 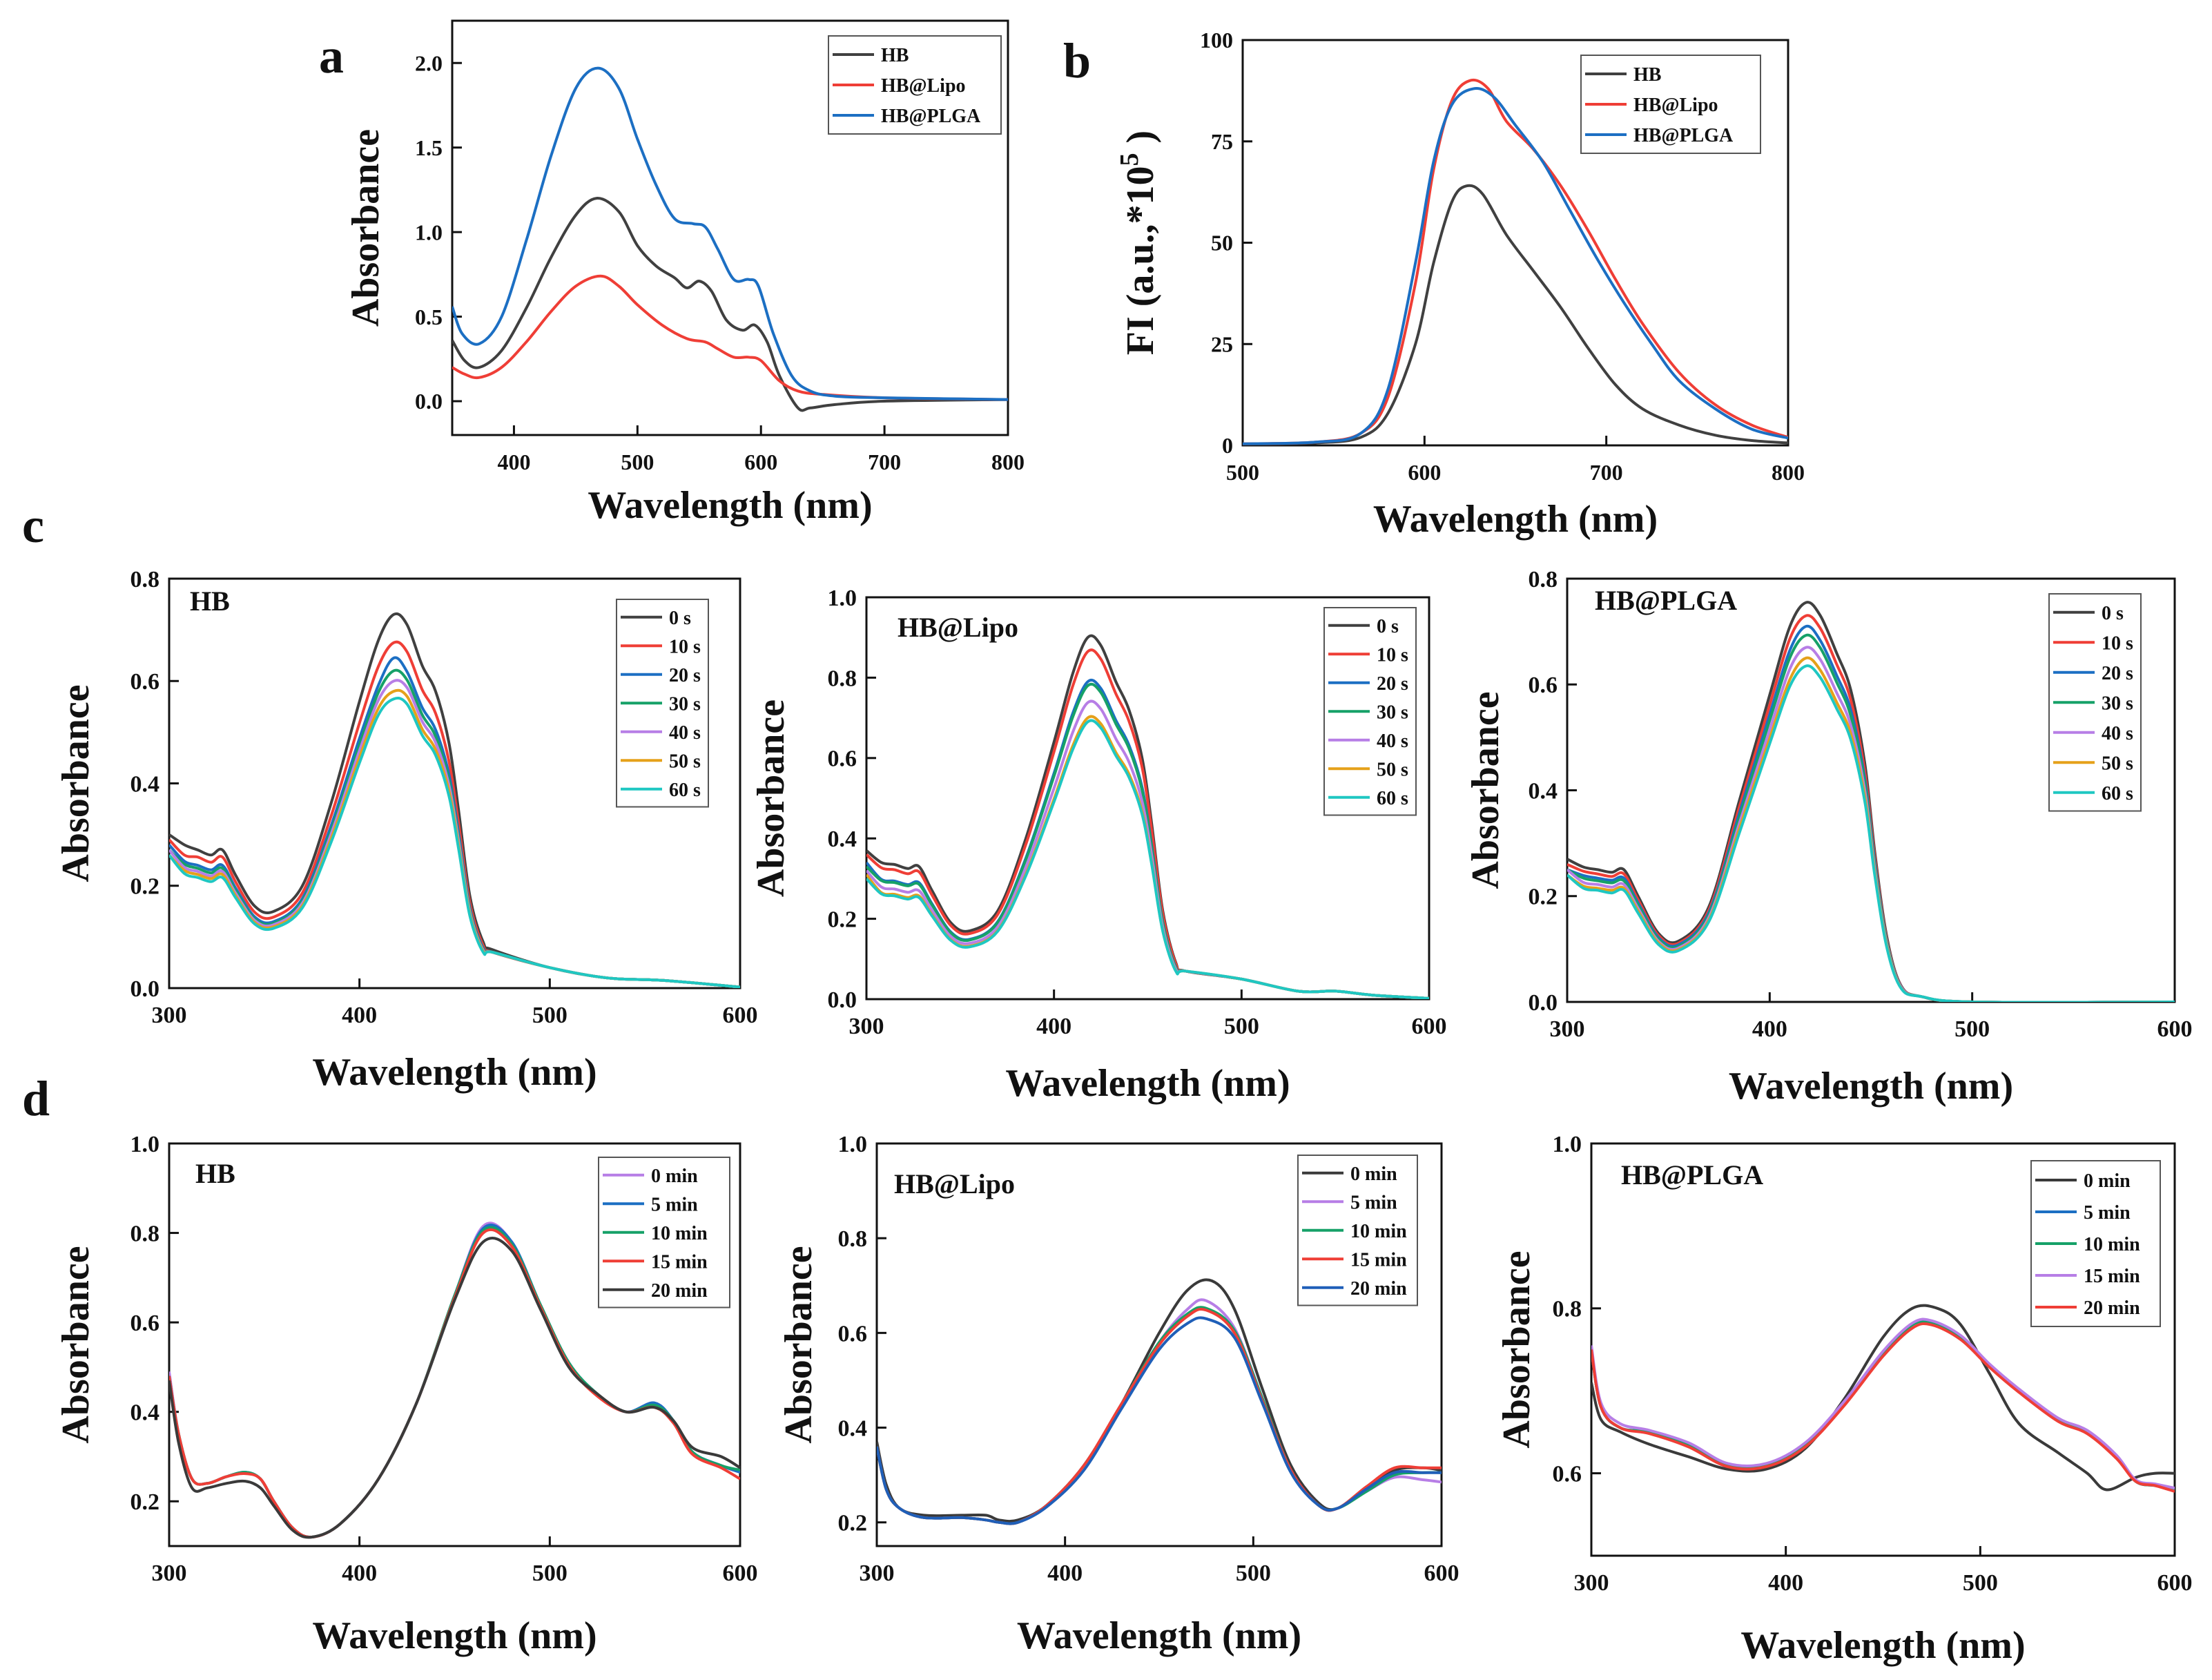 What do you see at coordinates (2112, 1276) in the screenshot?
I see `legend-label: 15 min` at bounding box center [2112, 1276].